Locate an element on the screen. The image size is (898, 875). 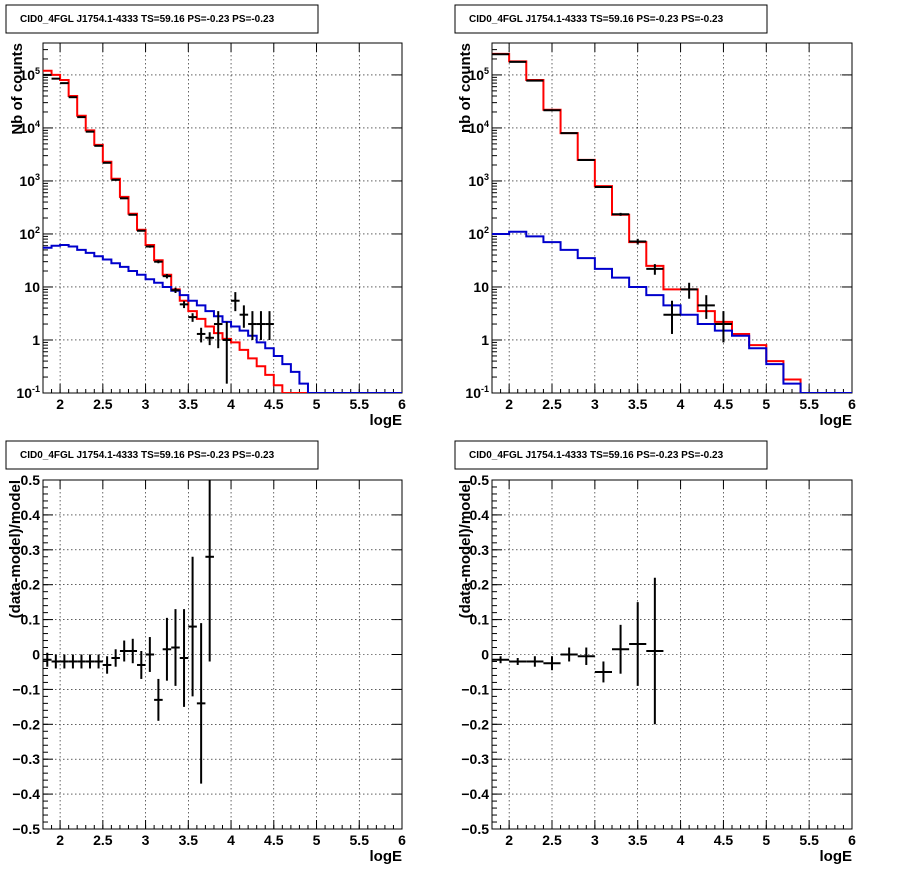
plot-area is located at coordinates (578, 651).